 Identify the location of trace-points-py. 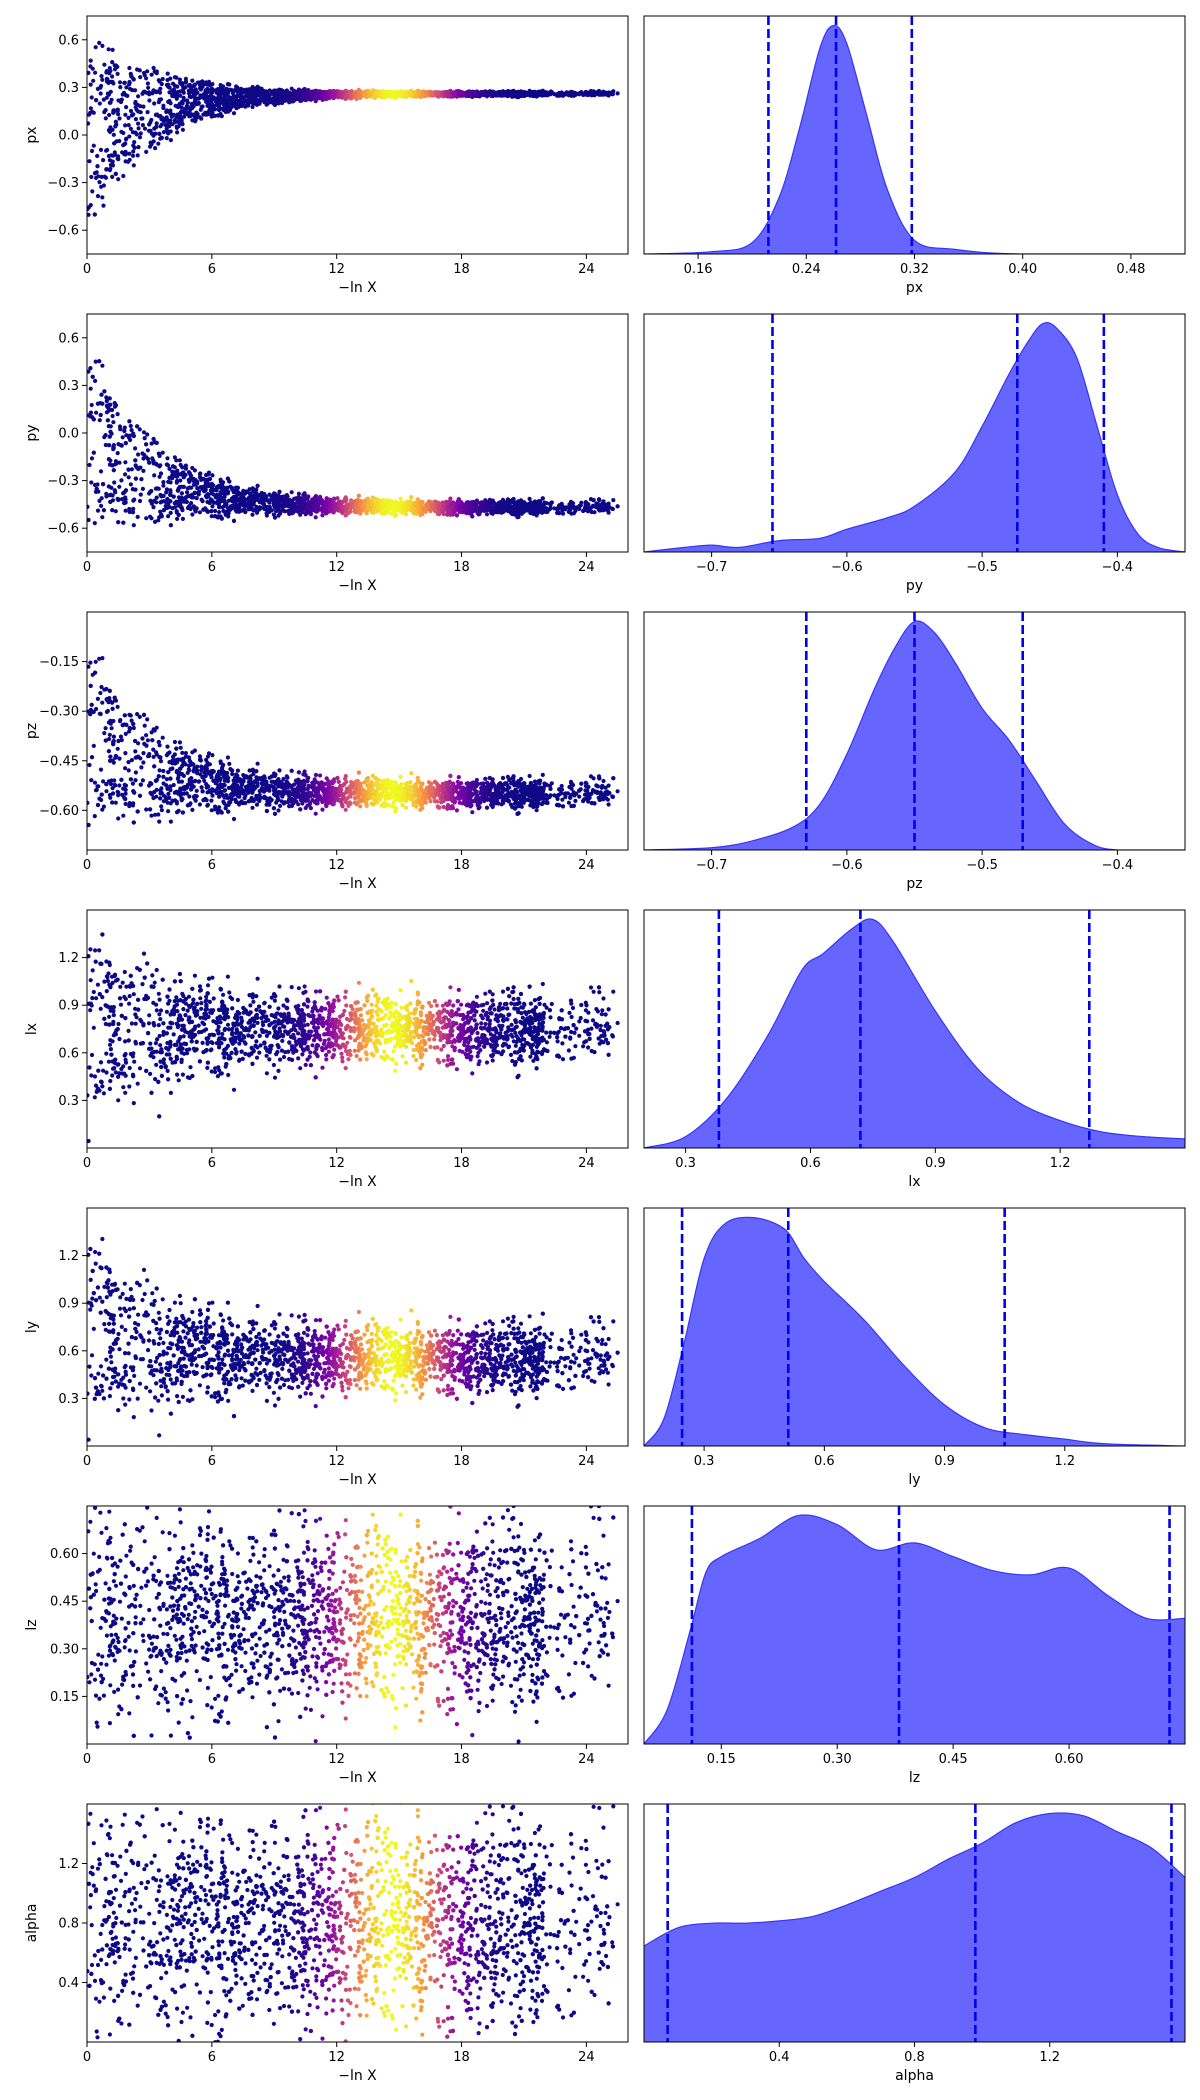
(353, 443).